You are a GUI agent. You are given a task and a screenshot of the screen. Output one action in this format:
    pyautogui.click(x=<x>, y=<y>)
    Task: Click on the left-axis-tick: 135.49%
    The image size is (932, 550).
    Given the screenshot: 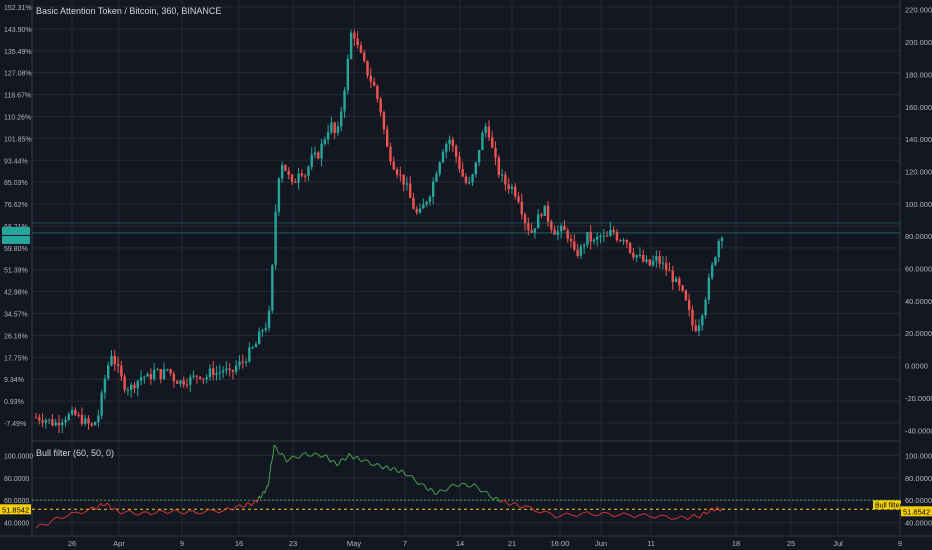 What is the action you would take?
    pyautogui.click(x=18, y=52)
    